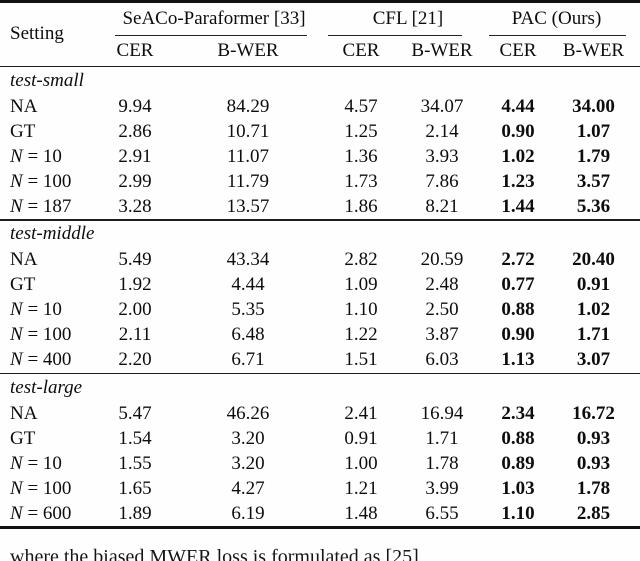  I want to click on cell-pac-bwer: 3.07, so click(593, 360).